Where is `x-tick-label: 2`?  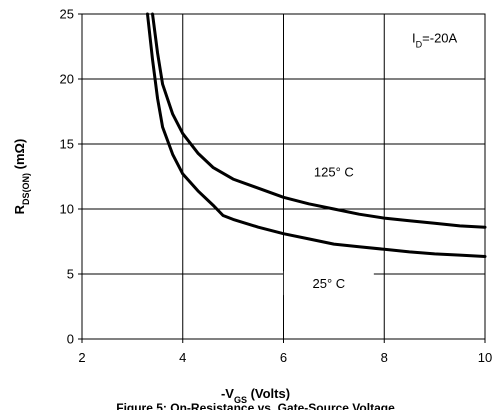
x-tick-label: 2 is located at coordinates (81, 357).